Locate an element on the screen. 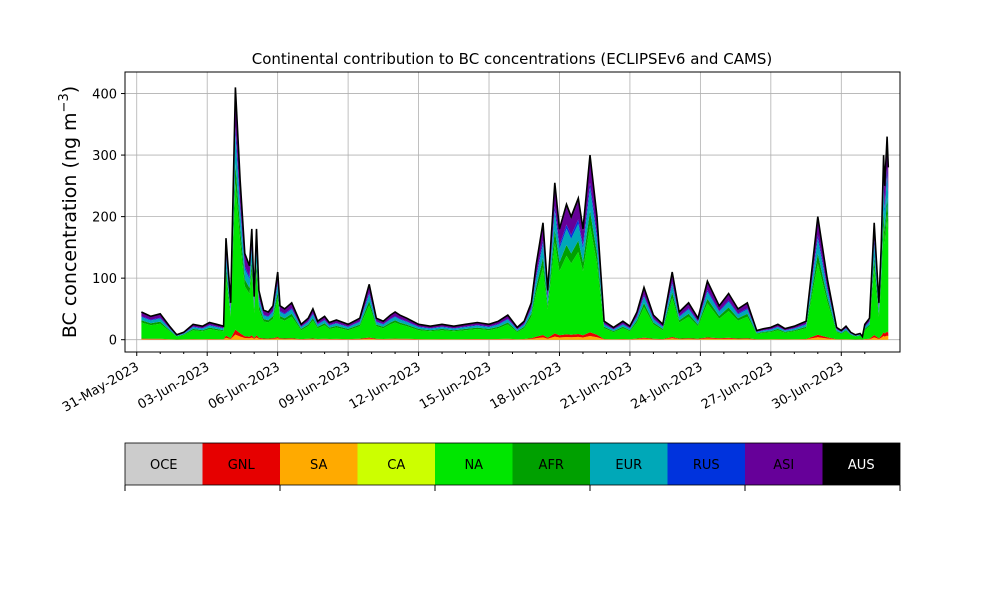 The height and width of the screenshot is (604, 1000). legend-swatch-oce is located at coordinates (164, 464).